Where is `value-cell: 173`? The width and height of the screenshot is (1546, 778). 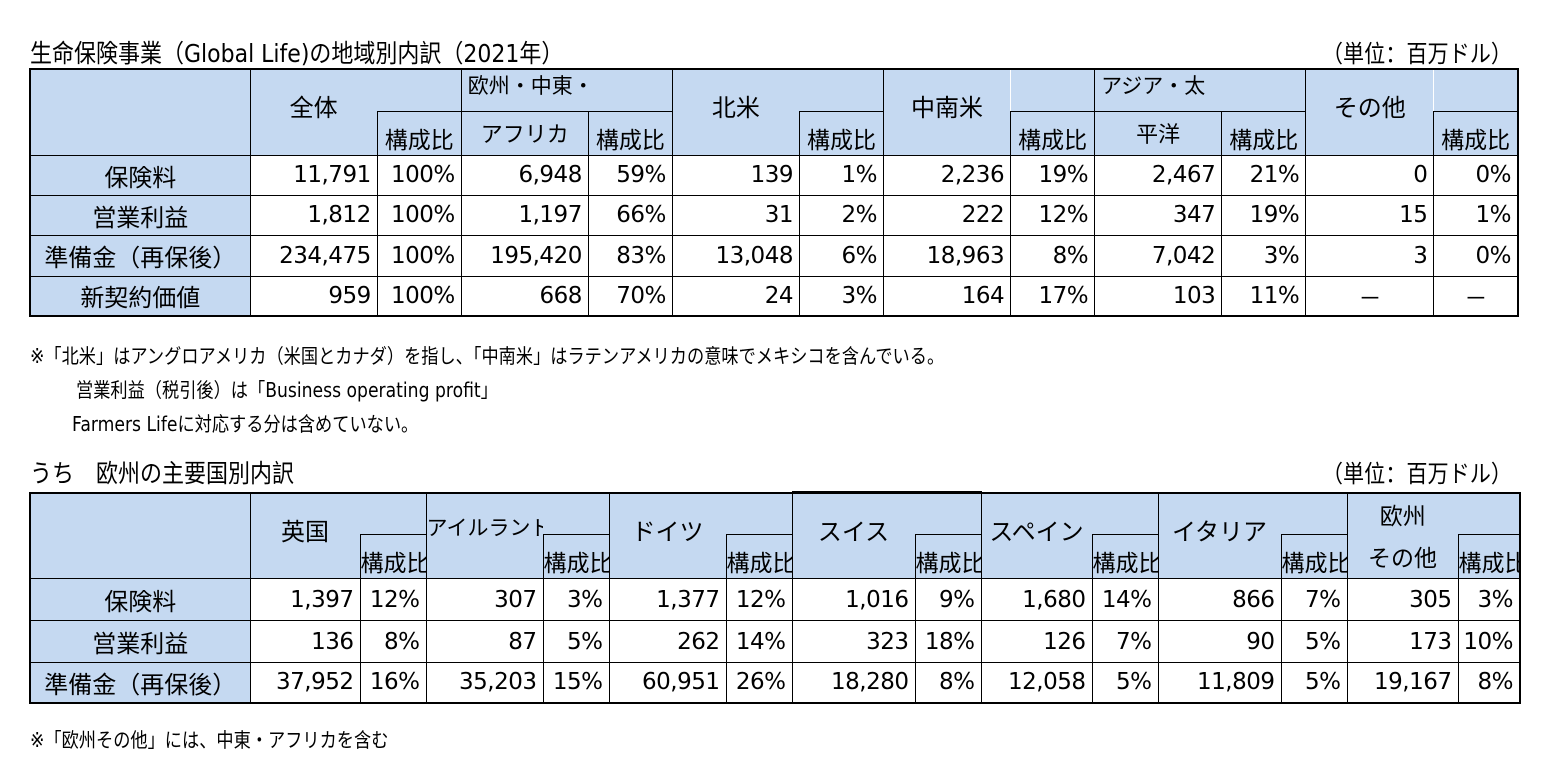 value-cell: 173 is located at coordinates (1402, 641).